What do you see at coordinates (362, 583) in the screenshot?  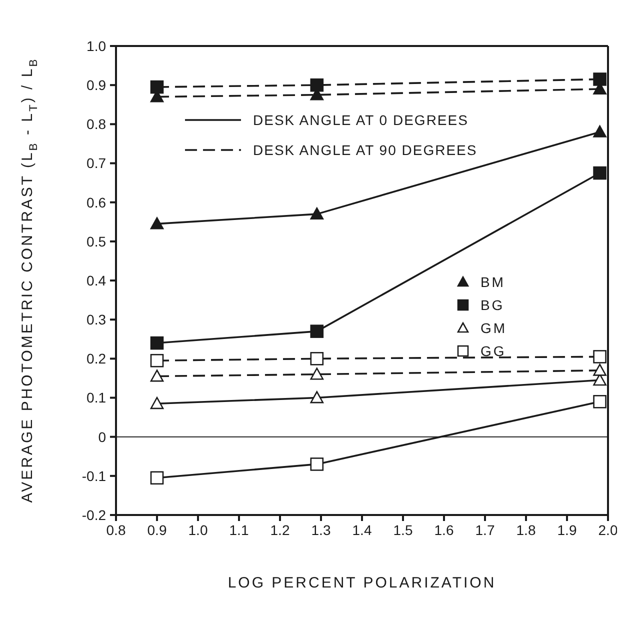 I see `x-axis-title: LOG PERCENT POLARIZATION` at bounding box center [362, 583].